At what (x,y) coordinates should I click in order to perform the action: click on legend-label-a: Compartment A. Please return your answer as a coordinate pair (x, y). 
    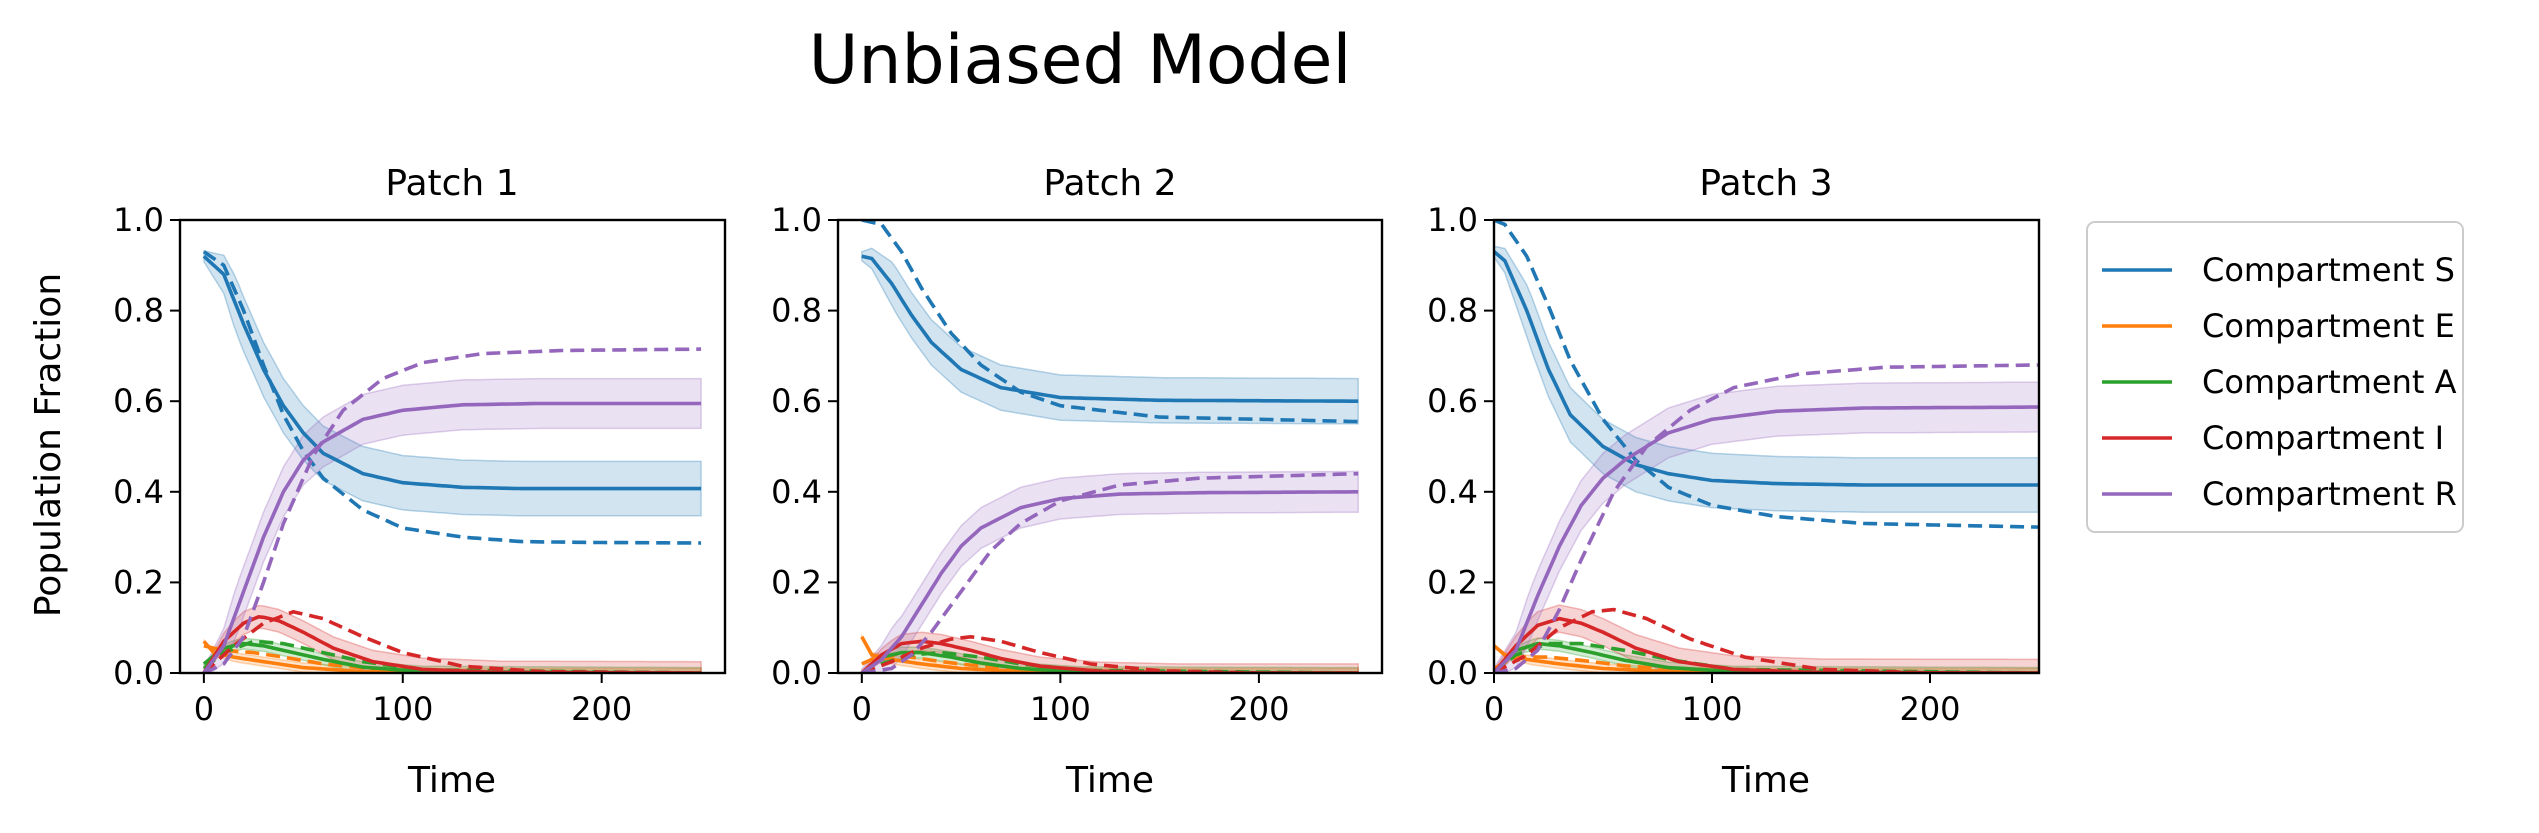
    Looking at the image, I should click on (2329, 382).